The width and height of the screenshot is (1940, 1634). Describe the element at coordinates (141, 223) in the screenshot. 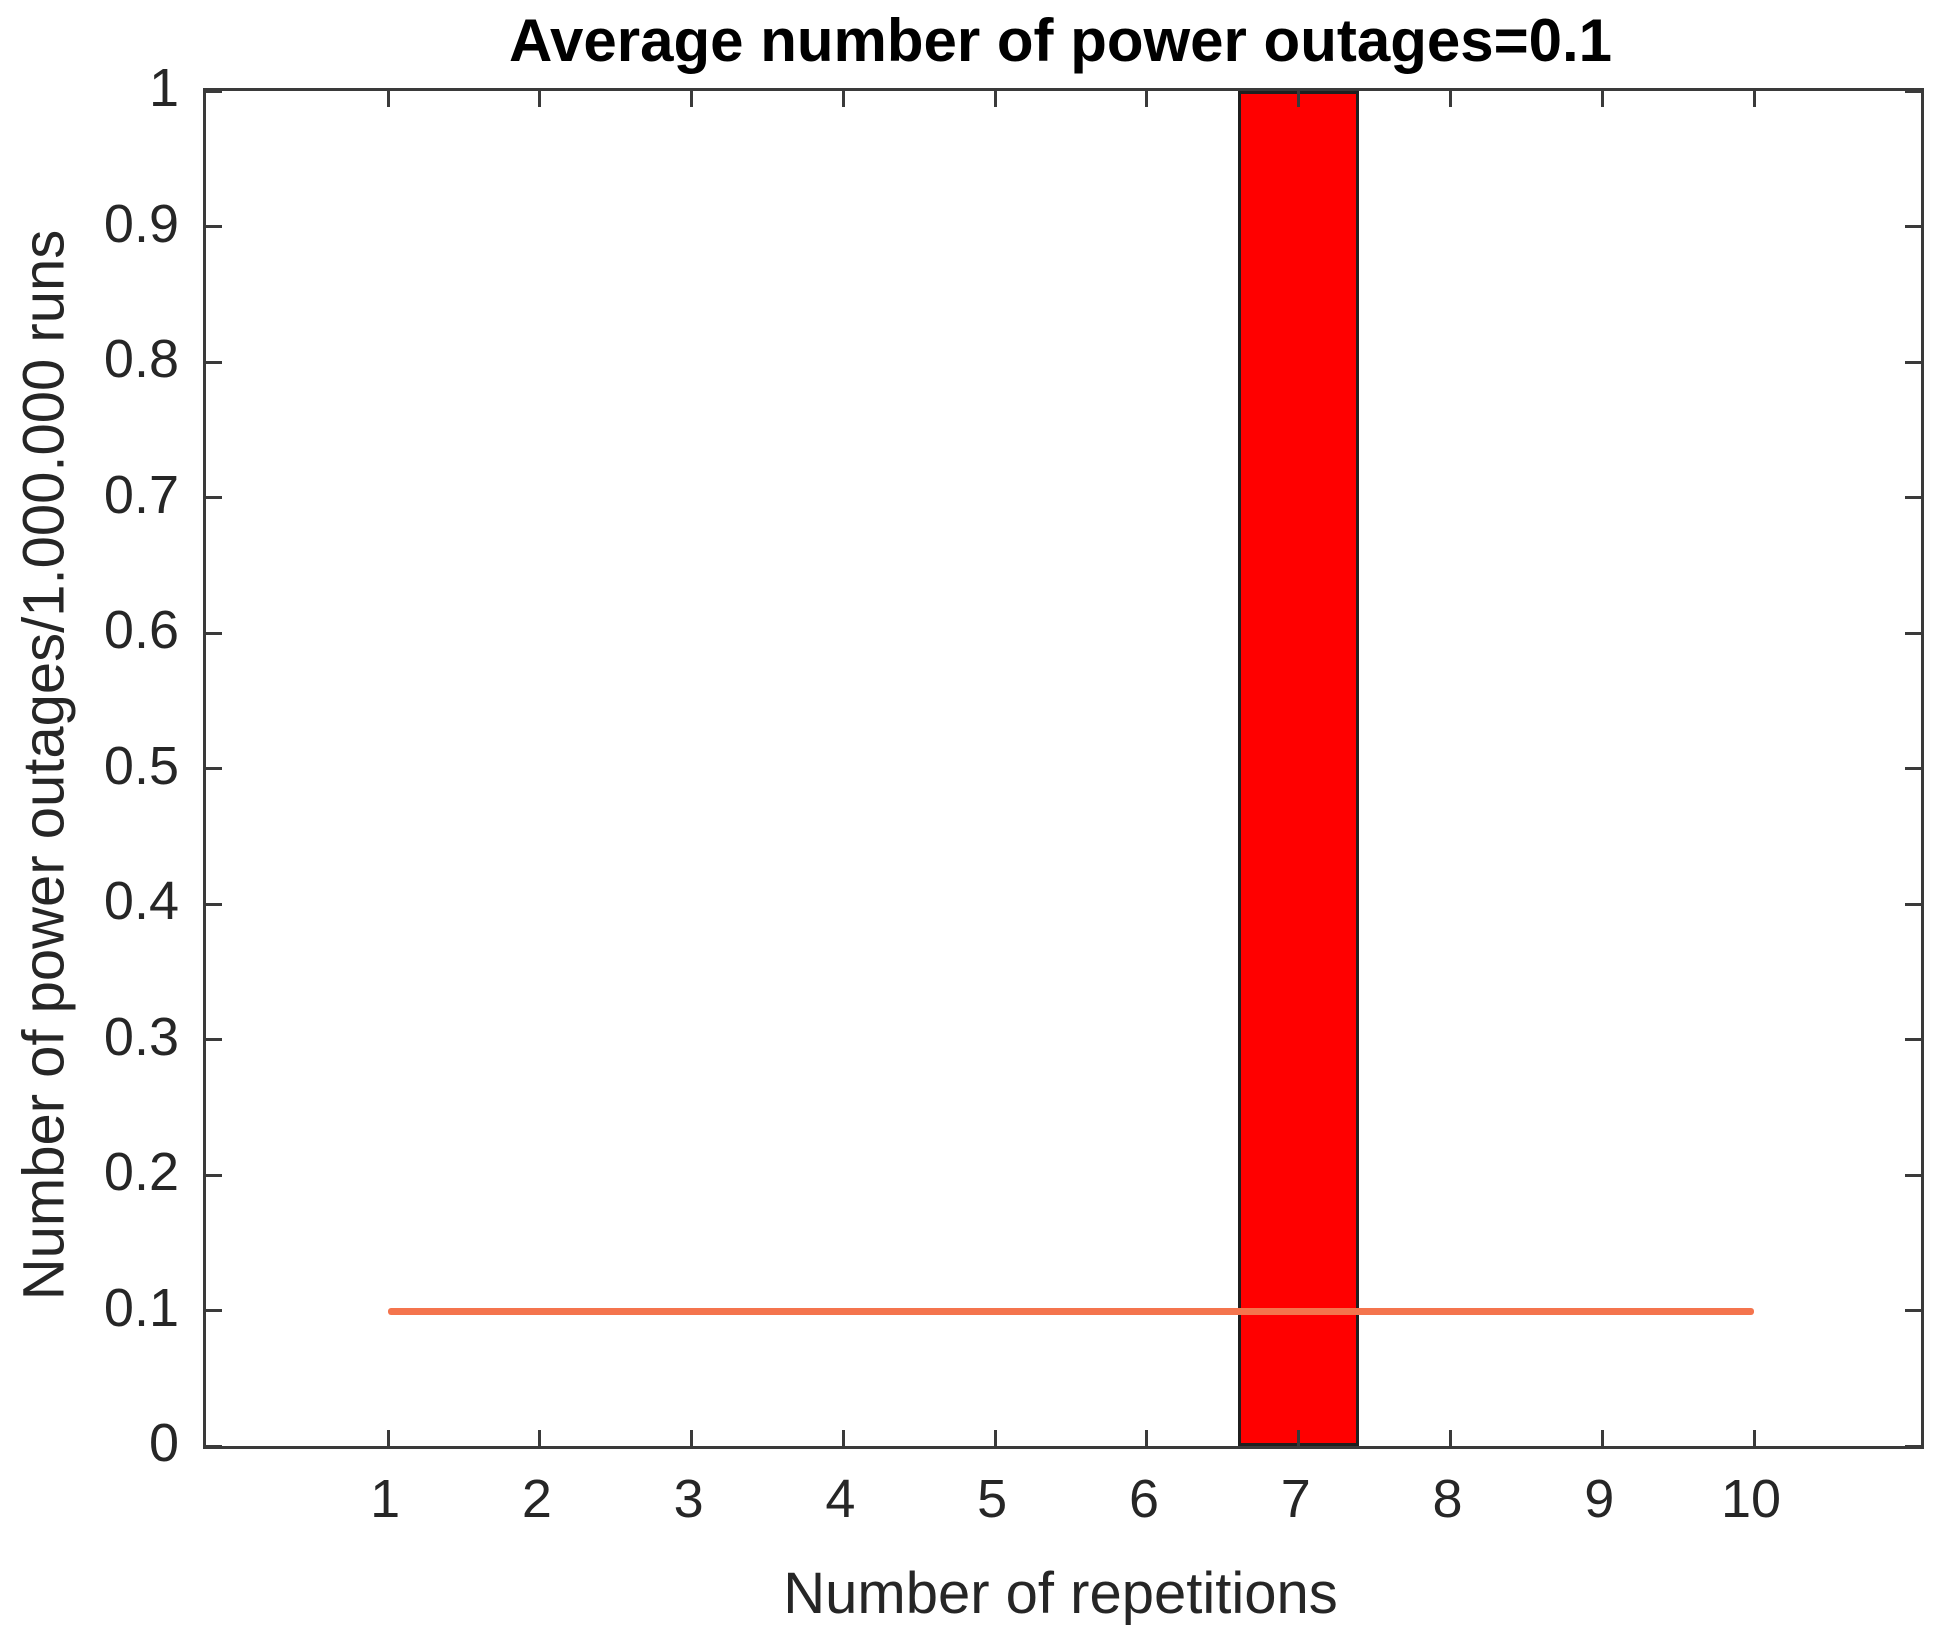

I see `y-tick-label: 0.9` at that location.